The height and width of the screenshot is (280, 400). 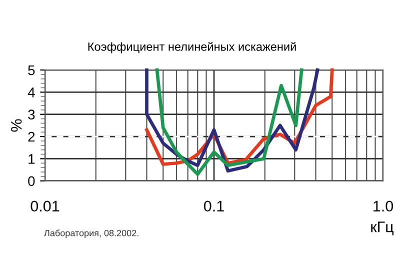 What do you see at coordinates (214, 206) in the screenshot?
I see `x-tick-label: 0.1` at bounding box center [214, 206].